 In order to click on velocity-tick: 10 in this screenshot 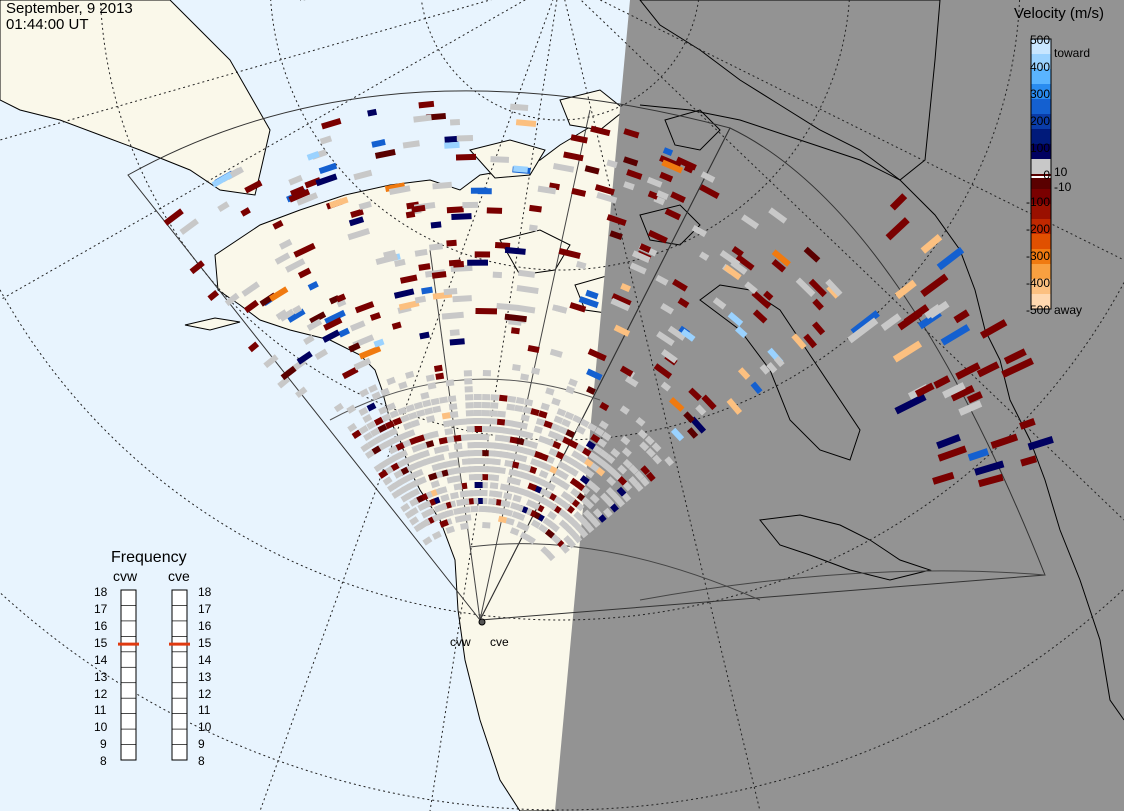, I will do `click(1061, 172)`.